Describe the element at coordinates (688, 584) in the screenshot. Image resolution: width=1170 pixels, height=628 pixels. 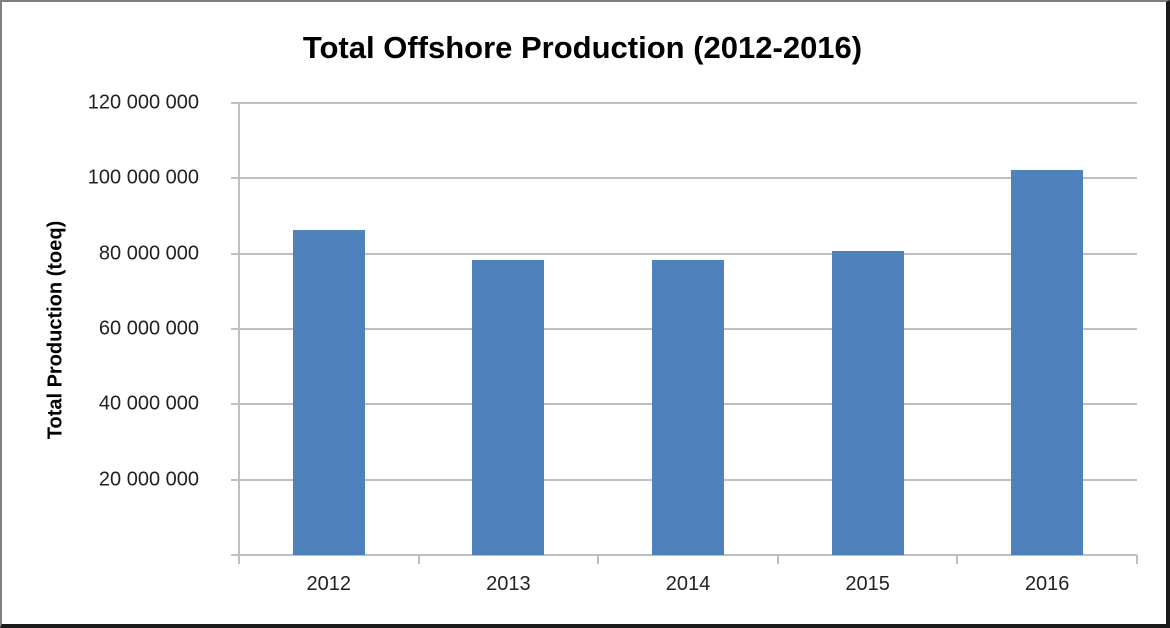
I see `x-tick-label: 2014` at that location.